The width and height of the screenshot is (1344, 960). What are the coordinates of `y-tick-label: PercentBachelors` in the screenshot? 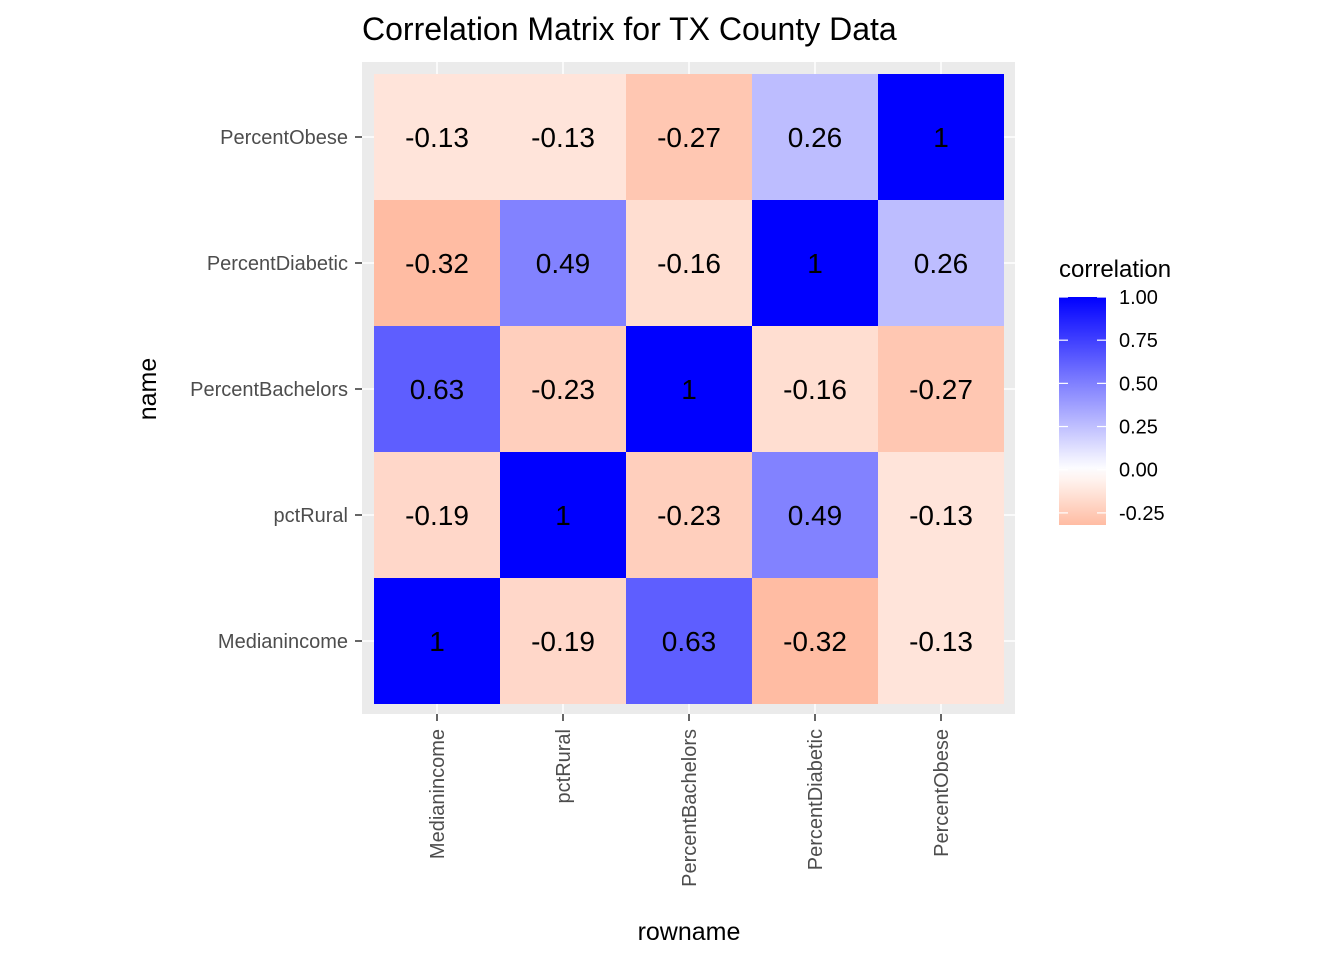 It's located at (269, 390).